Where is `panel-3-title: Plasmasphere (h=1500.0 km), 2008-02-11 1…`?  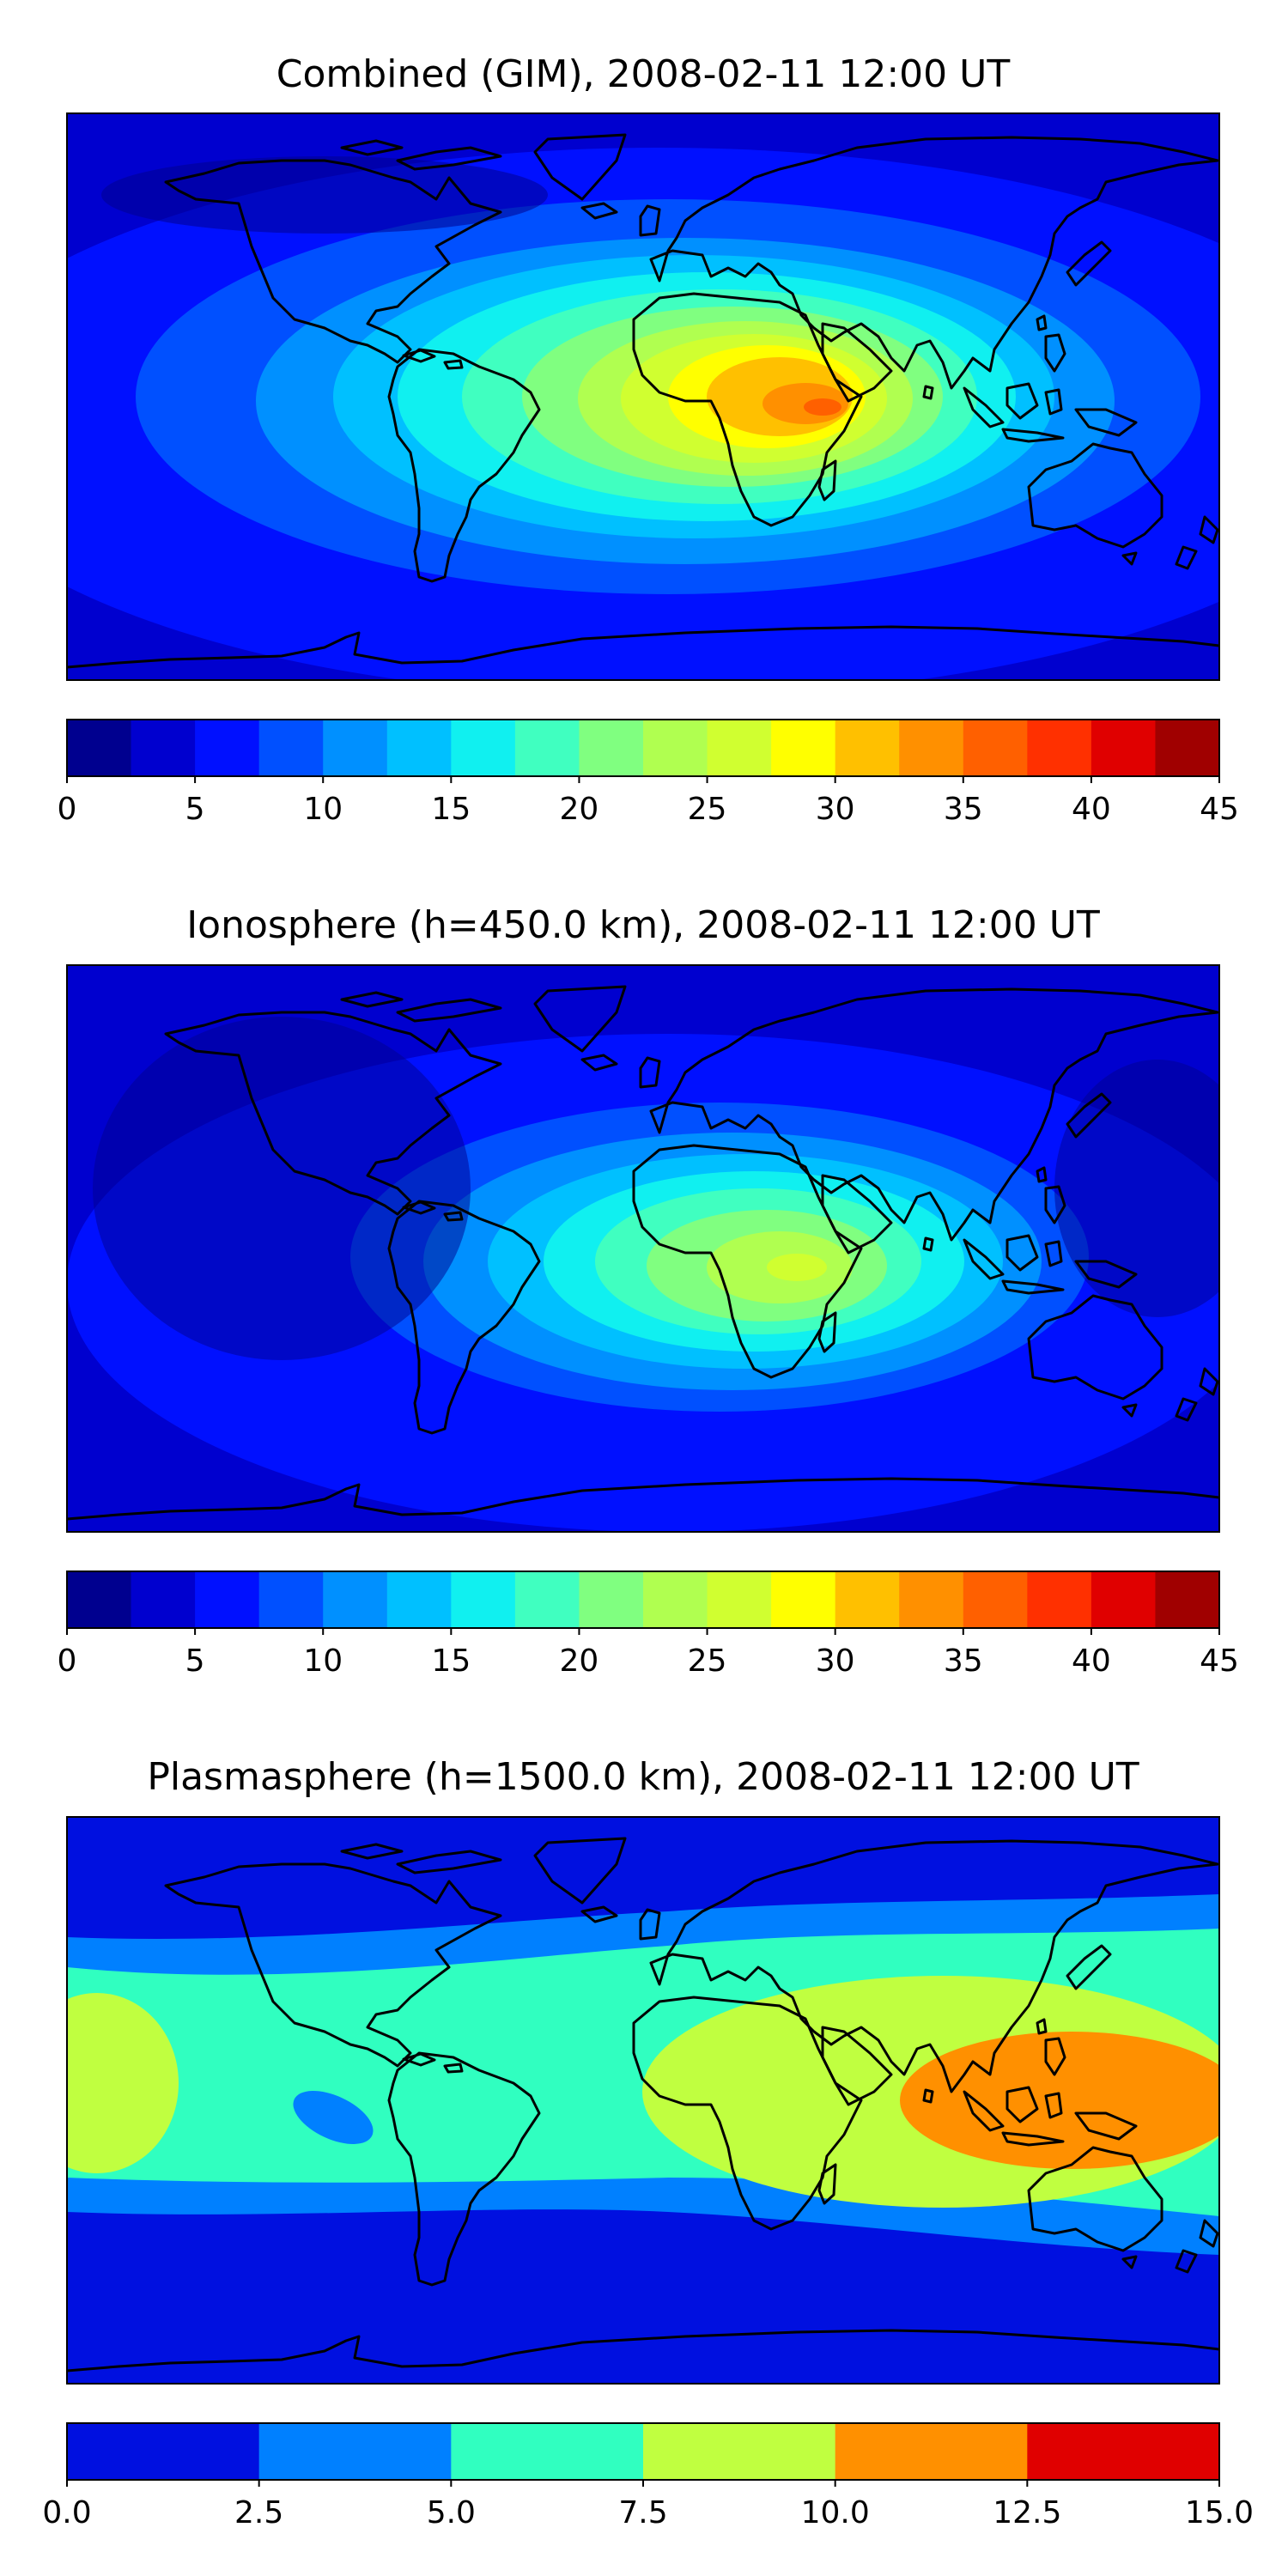 panel-3-title: Plasmasphere (h=1500.0 km), 2008-02-11 1… is located at coordinates (643, 1777).